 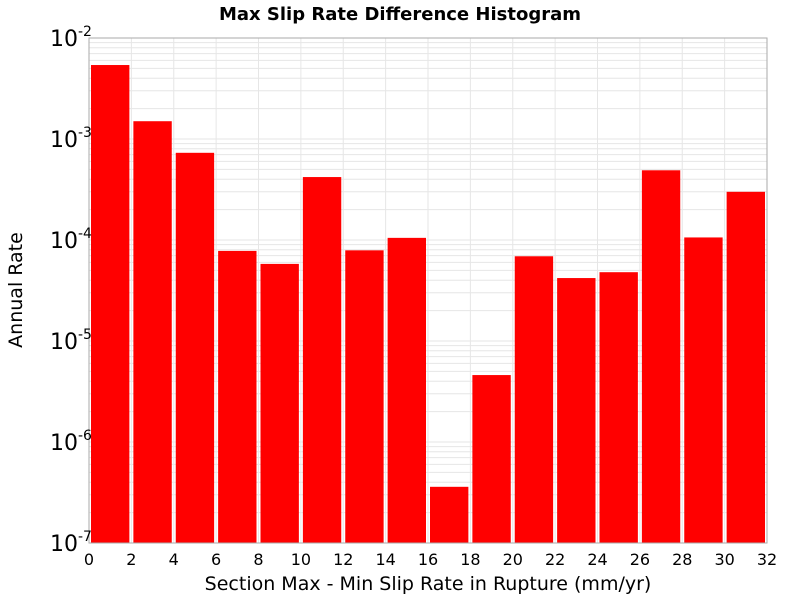 What do you see at coordinates (71, 543) in the screenshot?
I see `y-tick-label: 10⁻⁷` at bounding box center [71, 543].